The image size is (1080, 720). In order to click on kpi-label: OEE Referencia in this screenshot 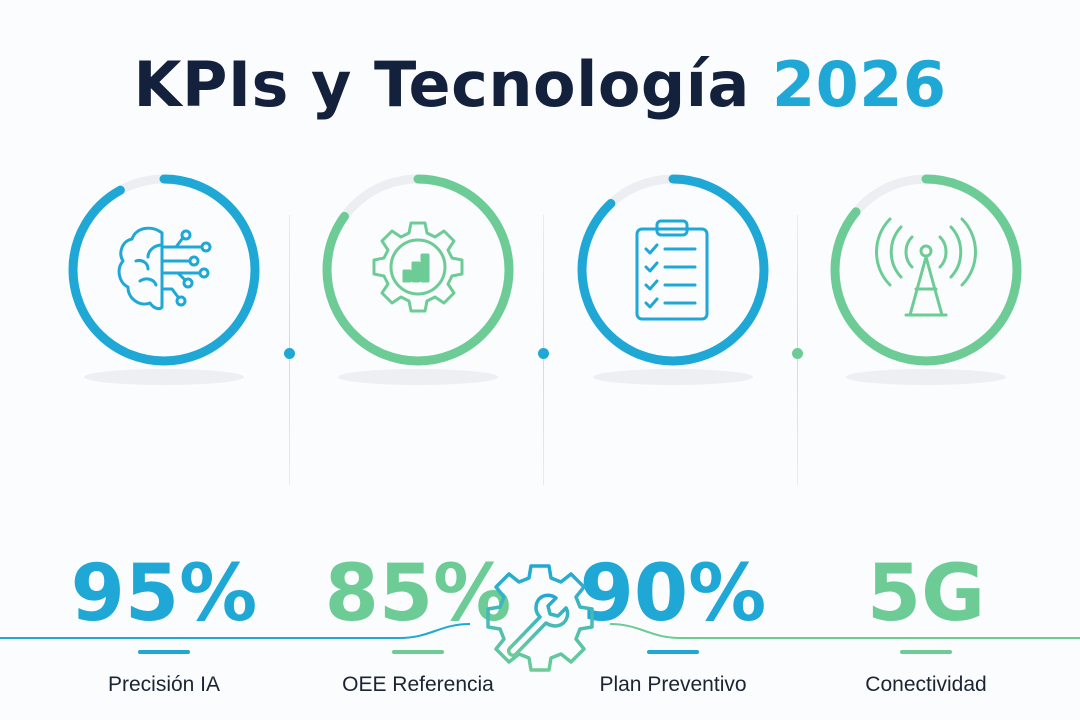, I will do `click(418, 684)`.